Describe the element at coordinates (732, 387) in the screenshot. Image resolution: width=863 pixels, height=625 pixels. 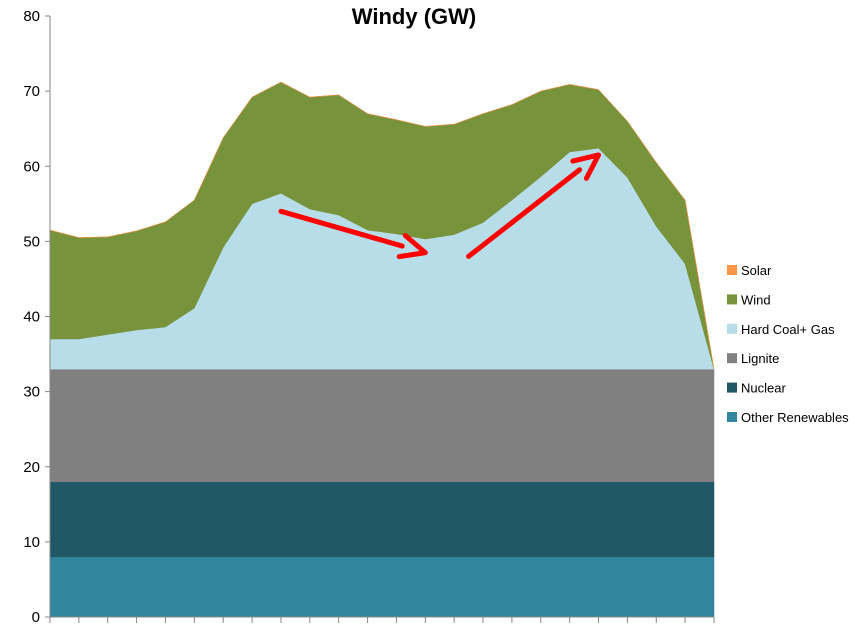
I see `legend-swatch-nuclear` at that location.